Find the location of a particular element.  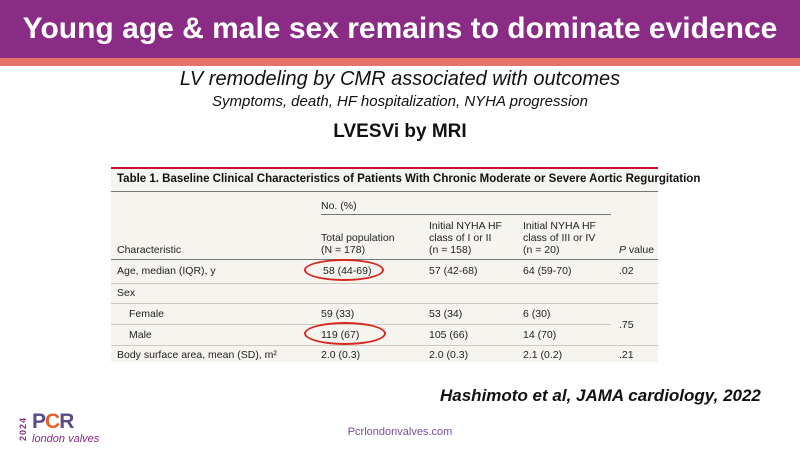

logo-letter-c: C is located at coordinates (52, 421).